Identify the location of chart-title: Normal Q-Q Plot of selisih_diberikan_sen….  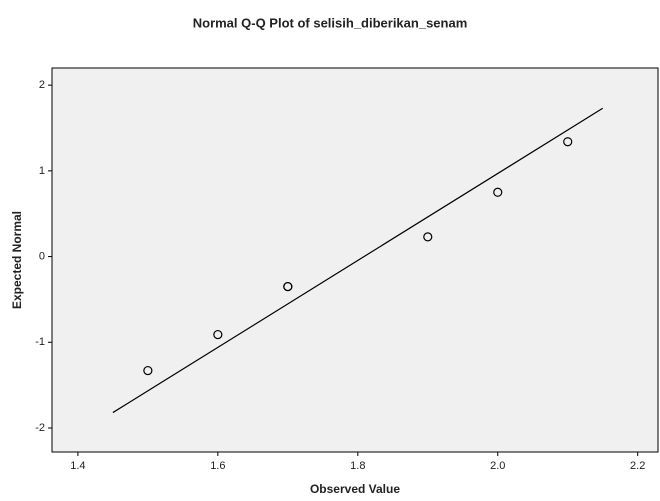
(330, 22).